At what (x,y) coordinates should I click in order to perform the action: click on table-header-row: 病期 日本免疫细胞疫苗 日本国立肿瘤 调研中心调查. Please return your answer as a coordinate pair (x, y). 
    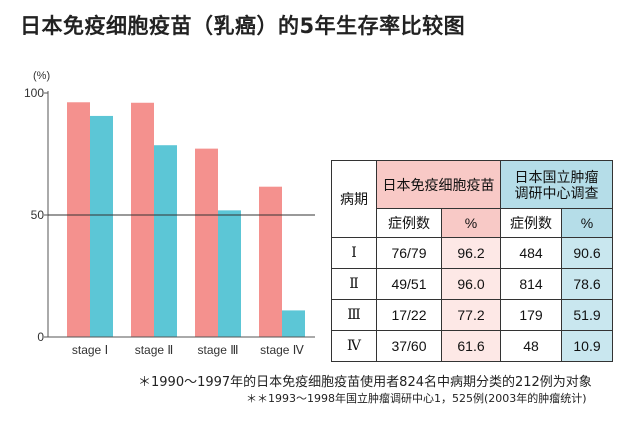
    Looking at the image, I should click on (472, 199).